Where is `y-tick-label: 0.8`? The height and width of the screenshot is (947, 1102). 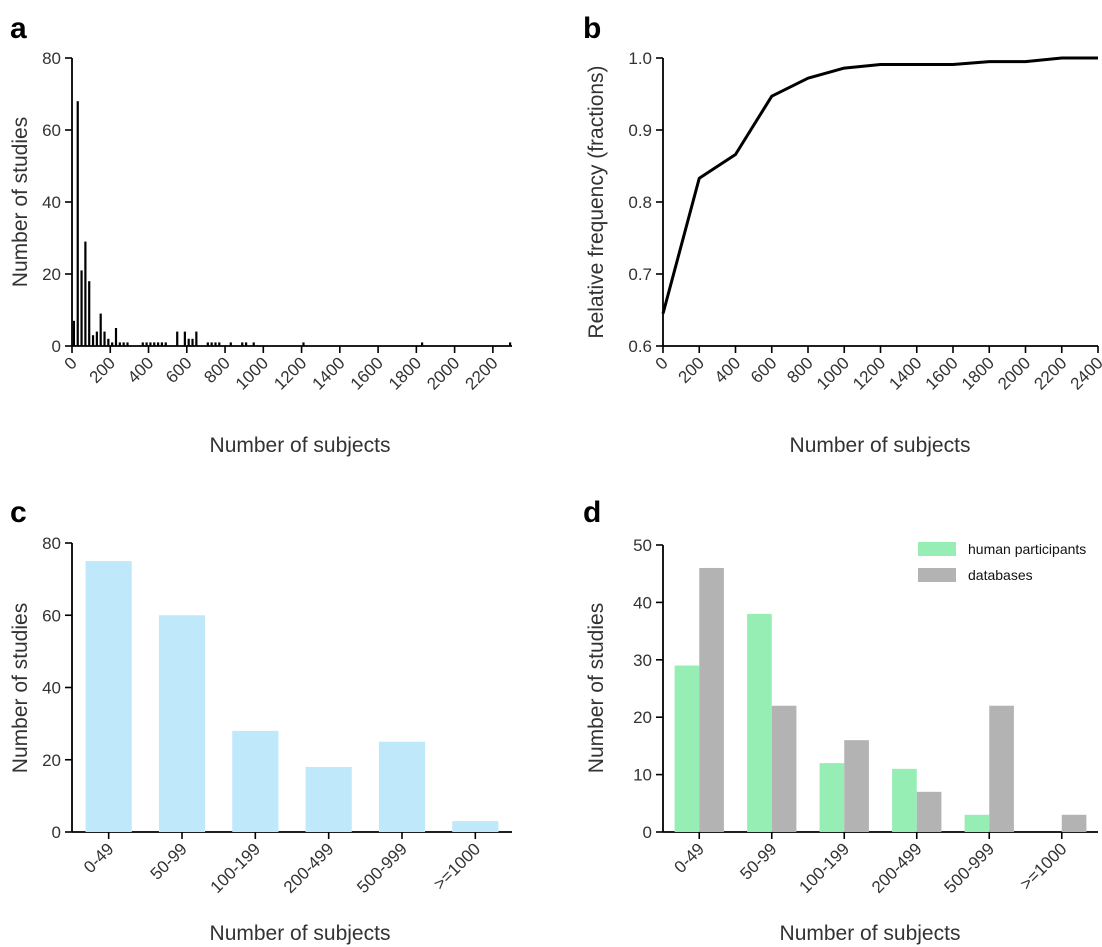
y-tick-label: 0.8 is located at coordinates (640, 202).